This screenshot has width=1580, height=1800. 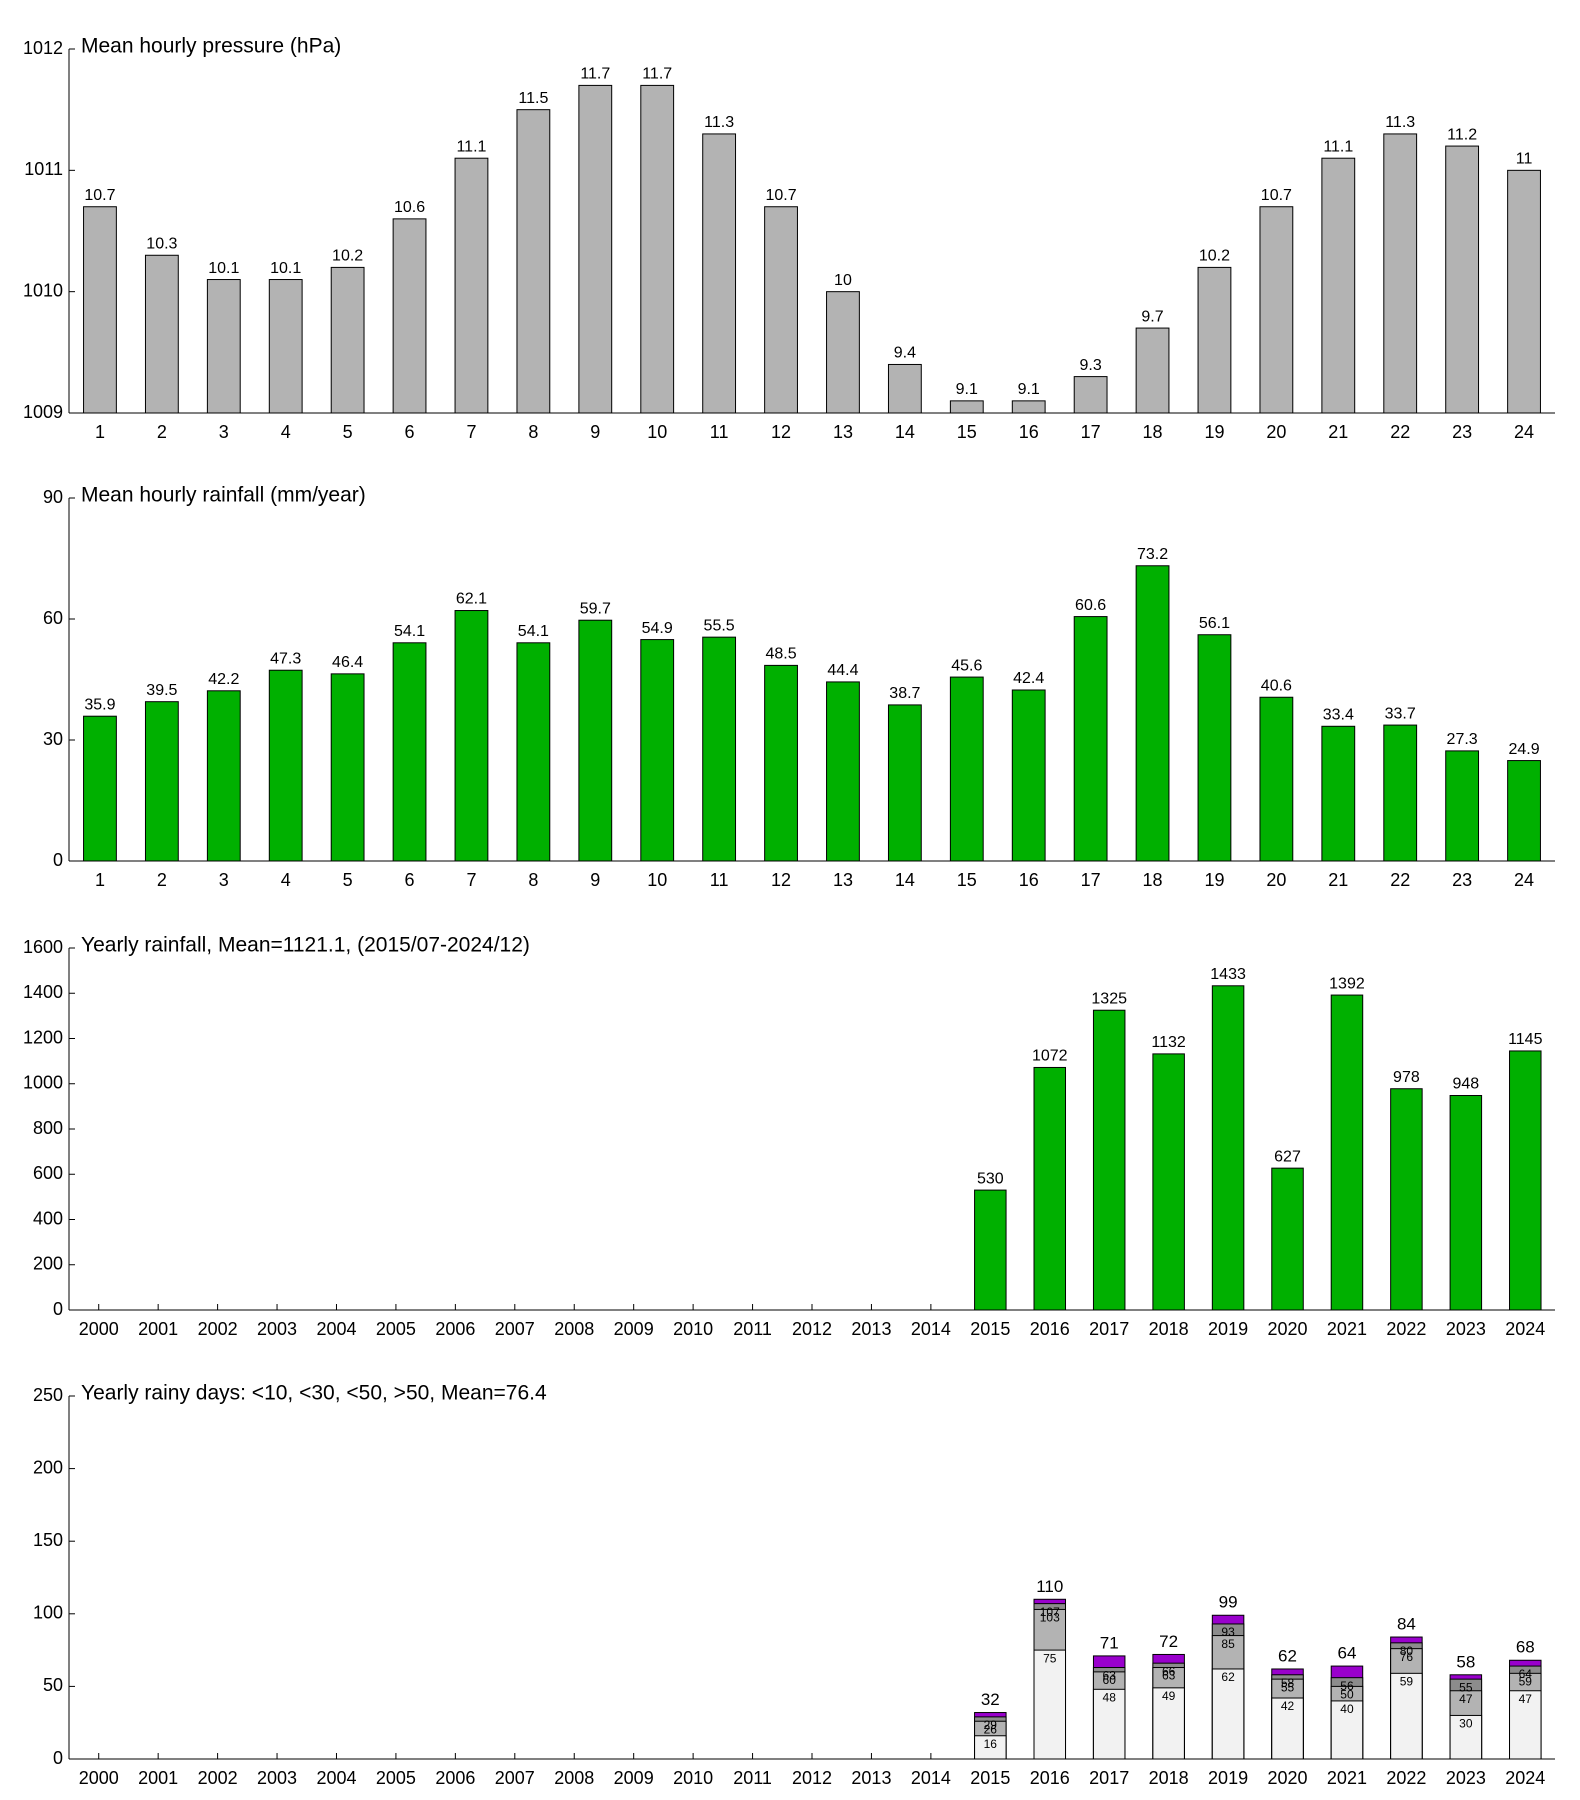 What do you see at coordinates (781, 432) in the screenshot?
I see `x-tick-label: 12` at bounding box center [781, 432].